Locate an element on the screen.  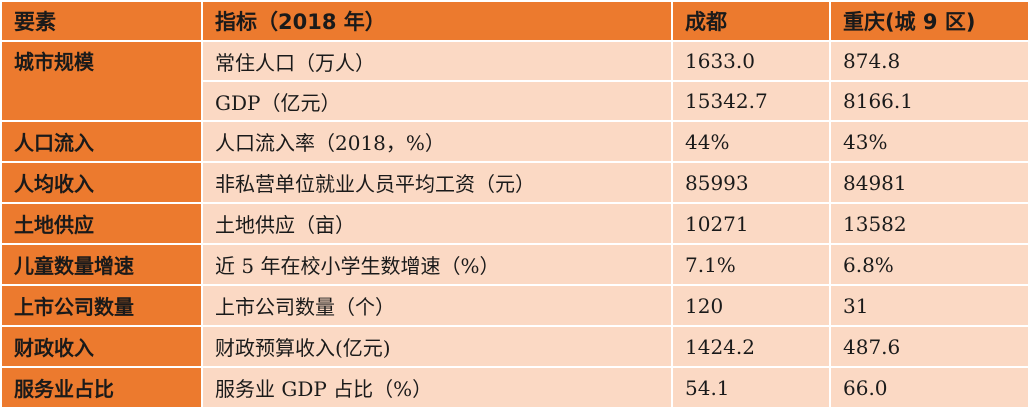
row-indicator: 服务业 GDP 占比（%） is located at coordinates (437, 387).